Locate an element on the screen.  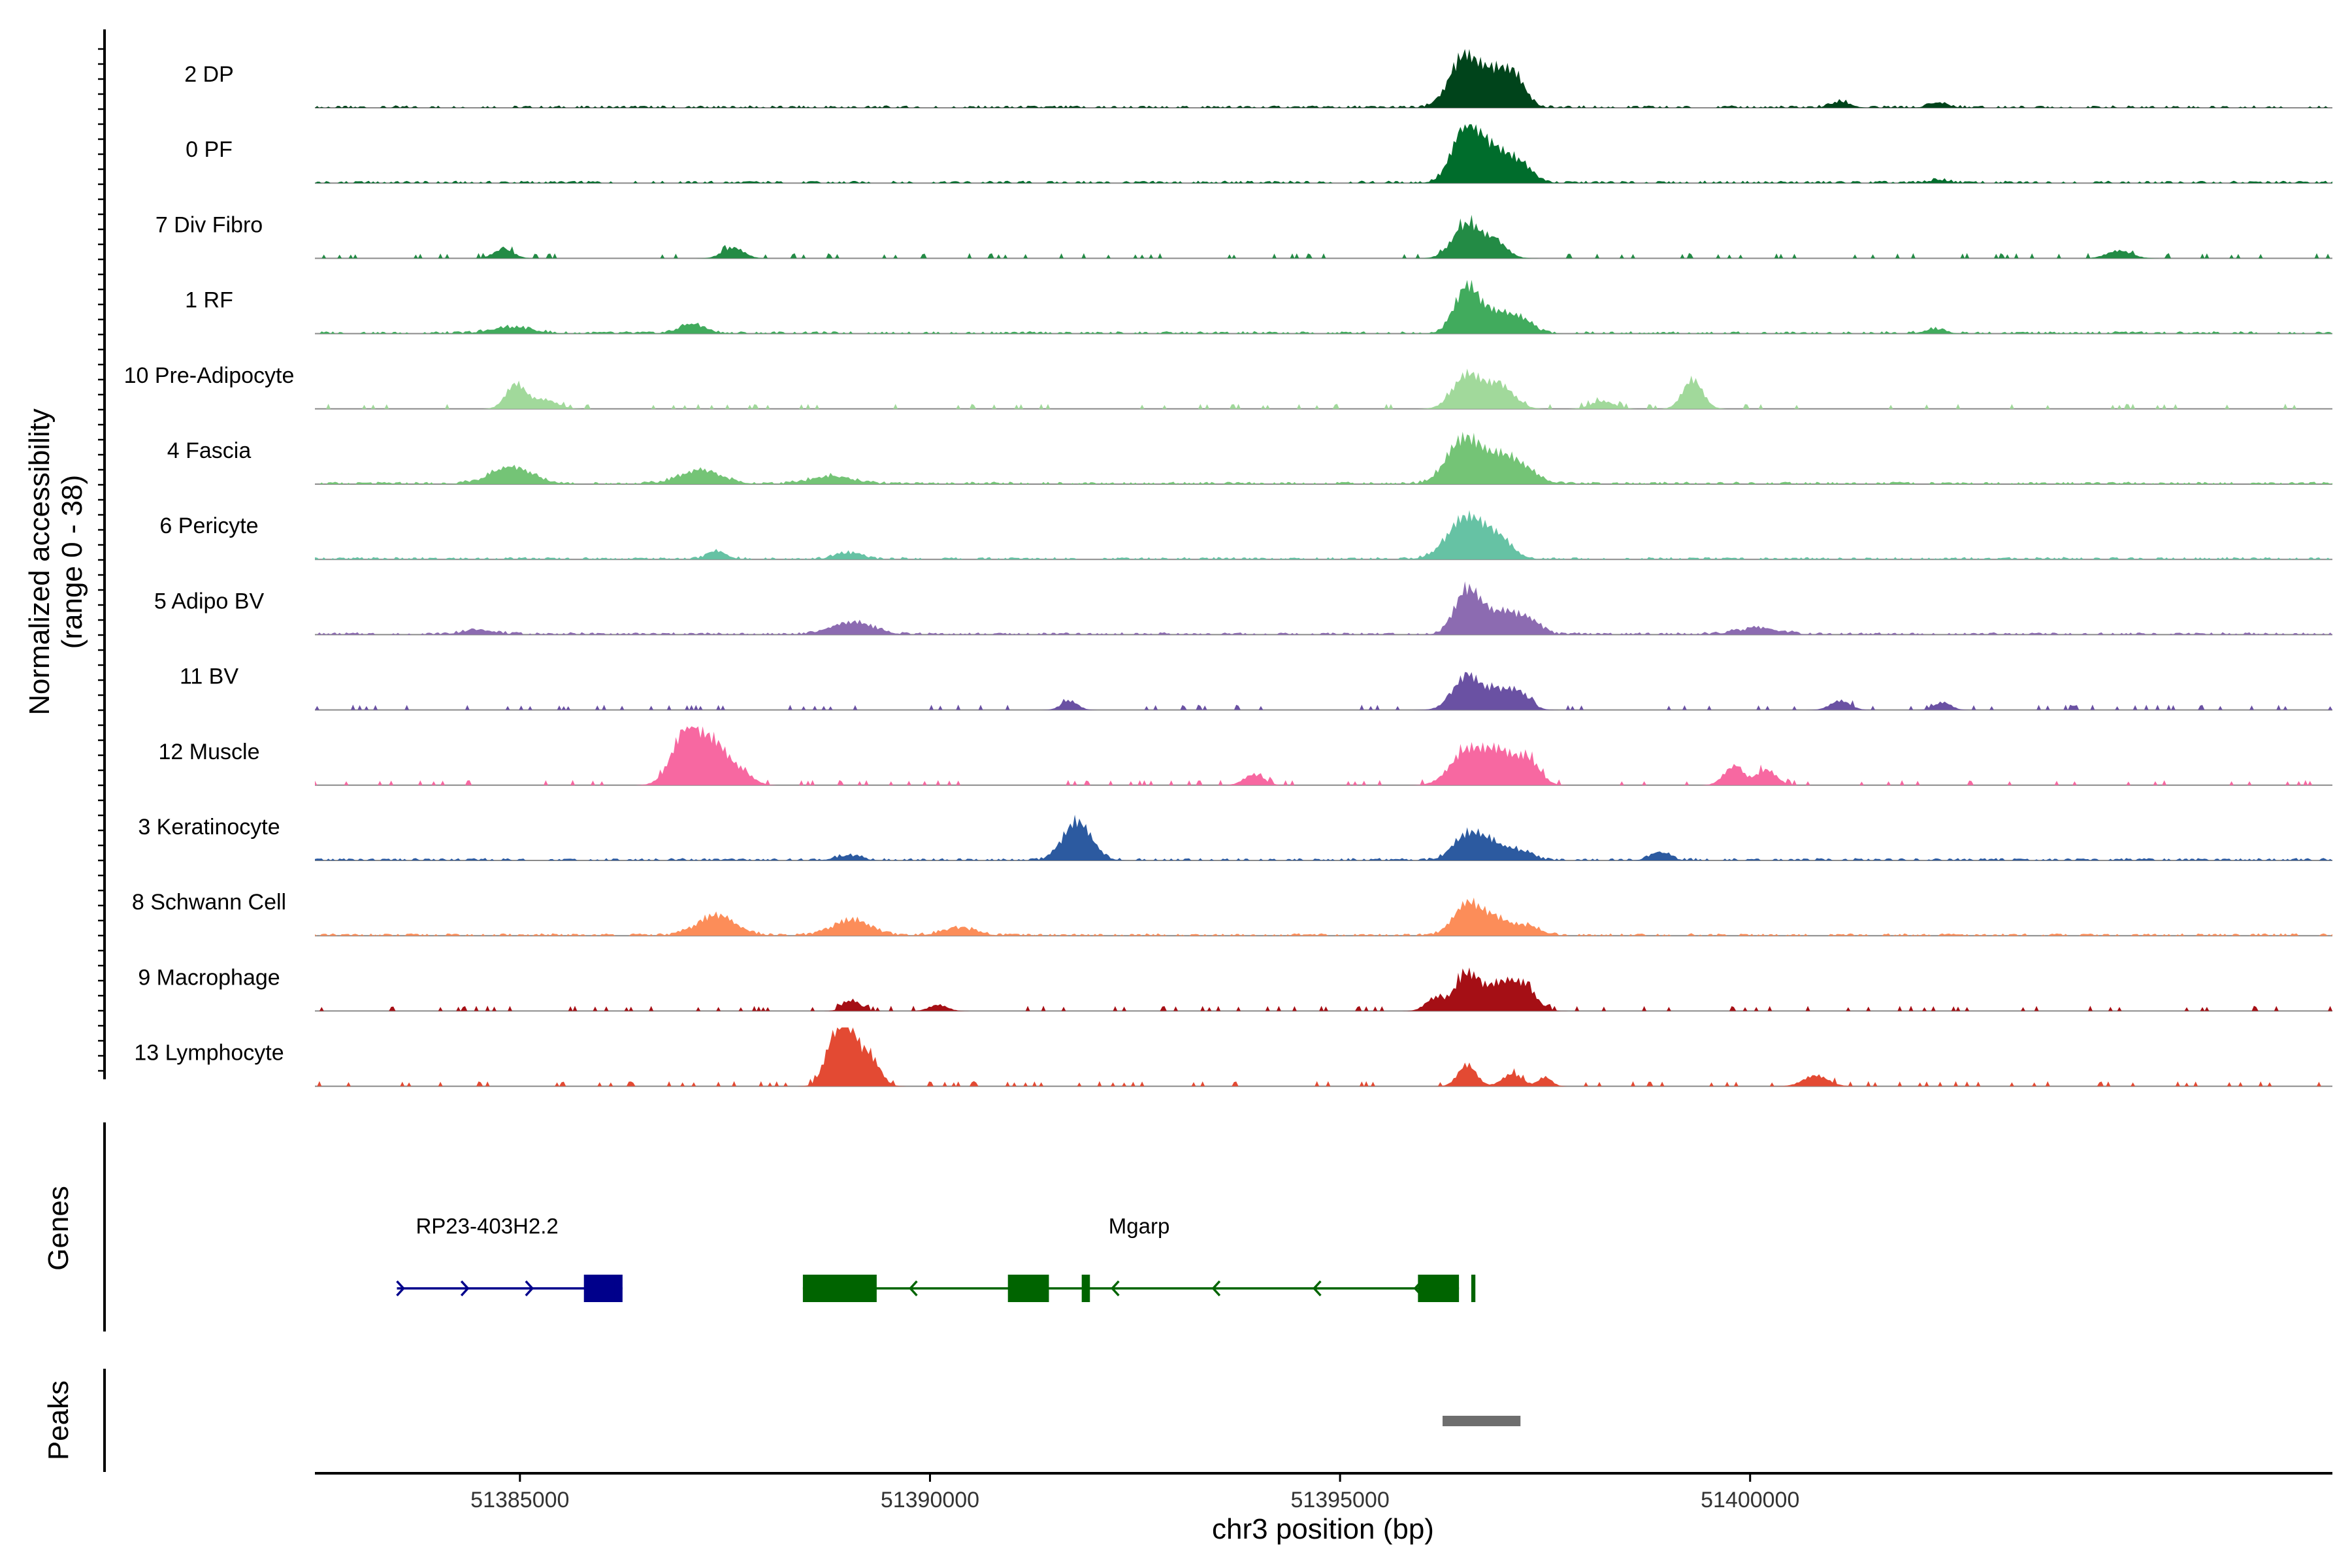
gene-name-label: RP23-403H2.2 is located at coordinates (487, 1226).